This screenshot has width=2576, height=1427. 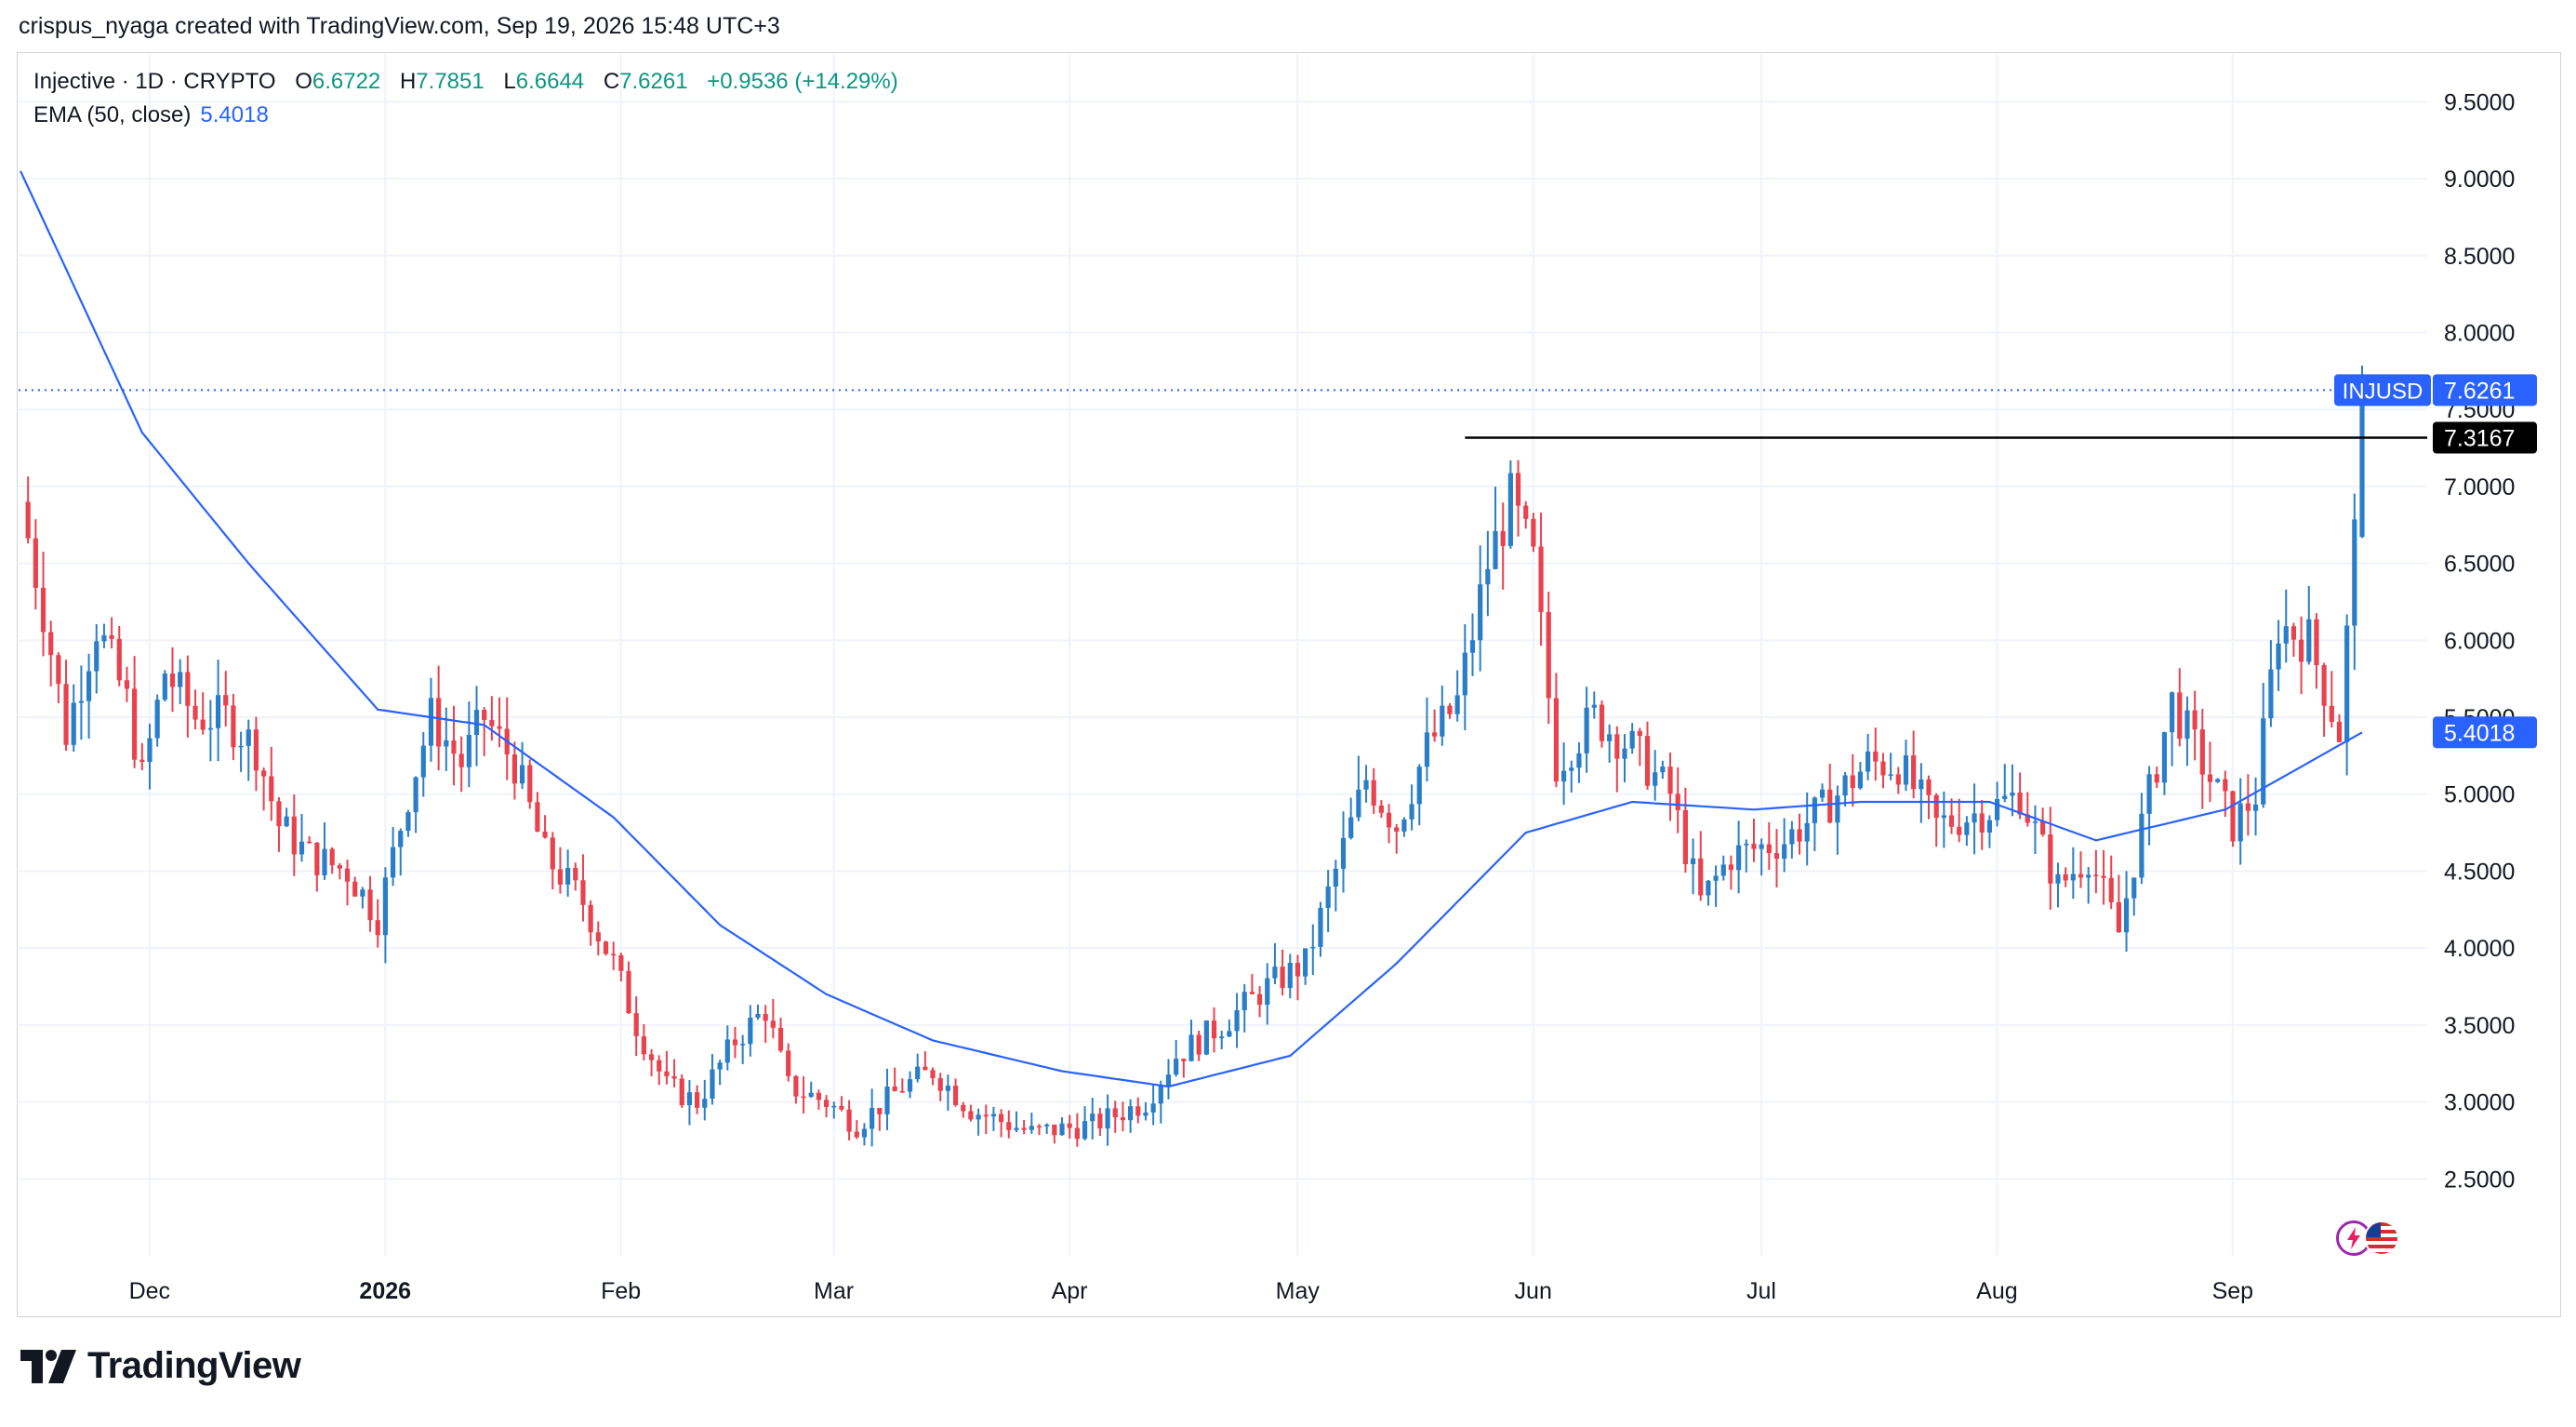 What do you see at coordinates (1533, 1291) in the screenshot?
I see `x-tick-label: Jun` at bounding box center [1533, 1291].